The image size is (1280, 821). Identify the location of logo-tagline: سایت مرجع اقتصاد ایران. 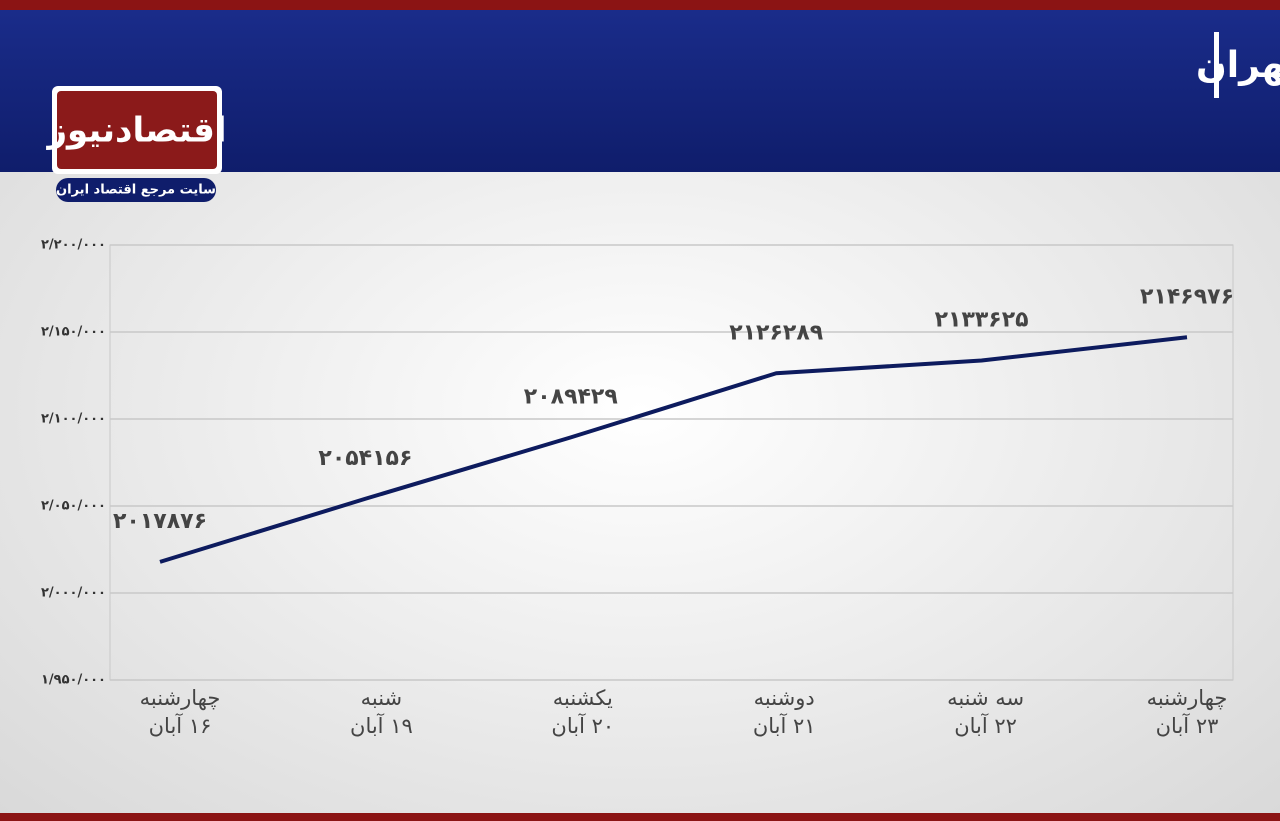
(136, 190).